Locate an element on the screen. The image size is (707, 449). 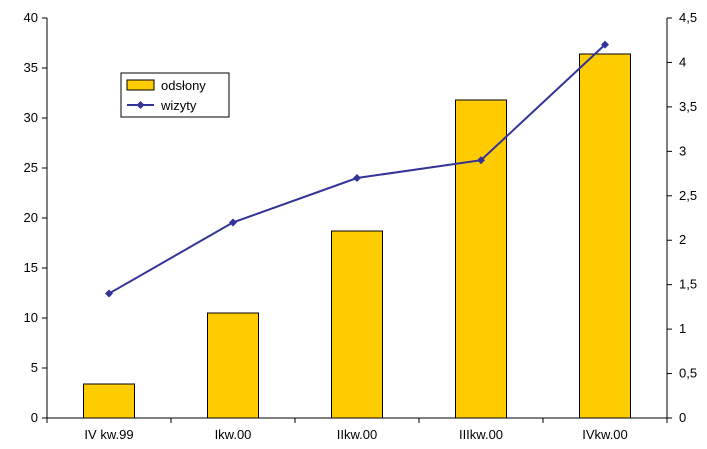
right-tick-label: 4,5 is located at coordinates (688, 17).